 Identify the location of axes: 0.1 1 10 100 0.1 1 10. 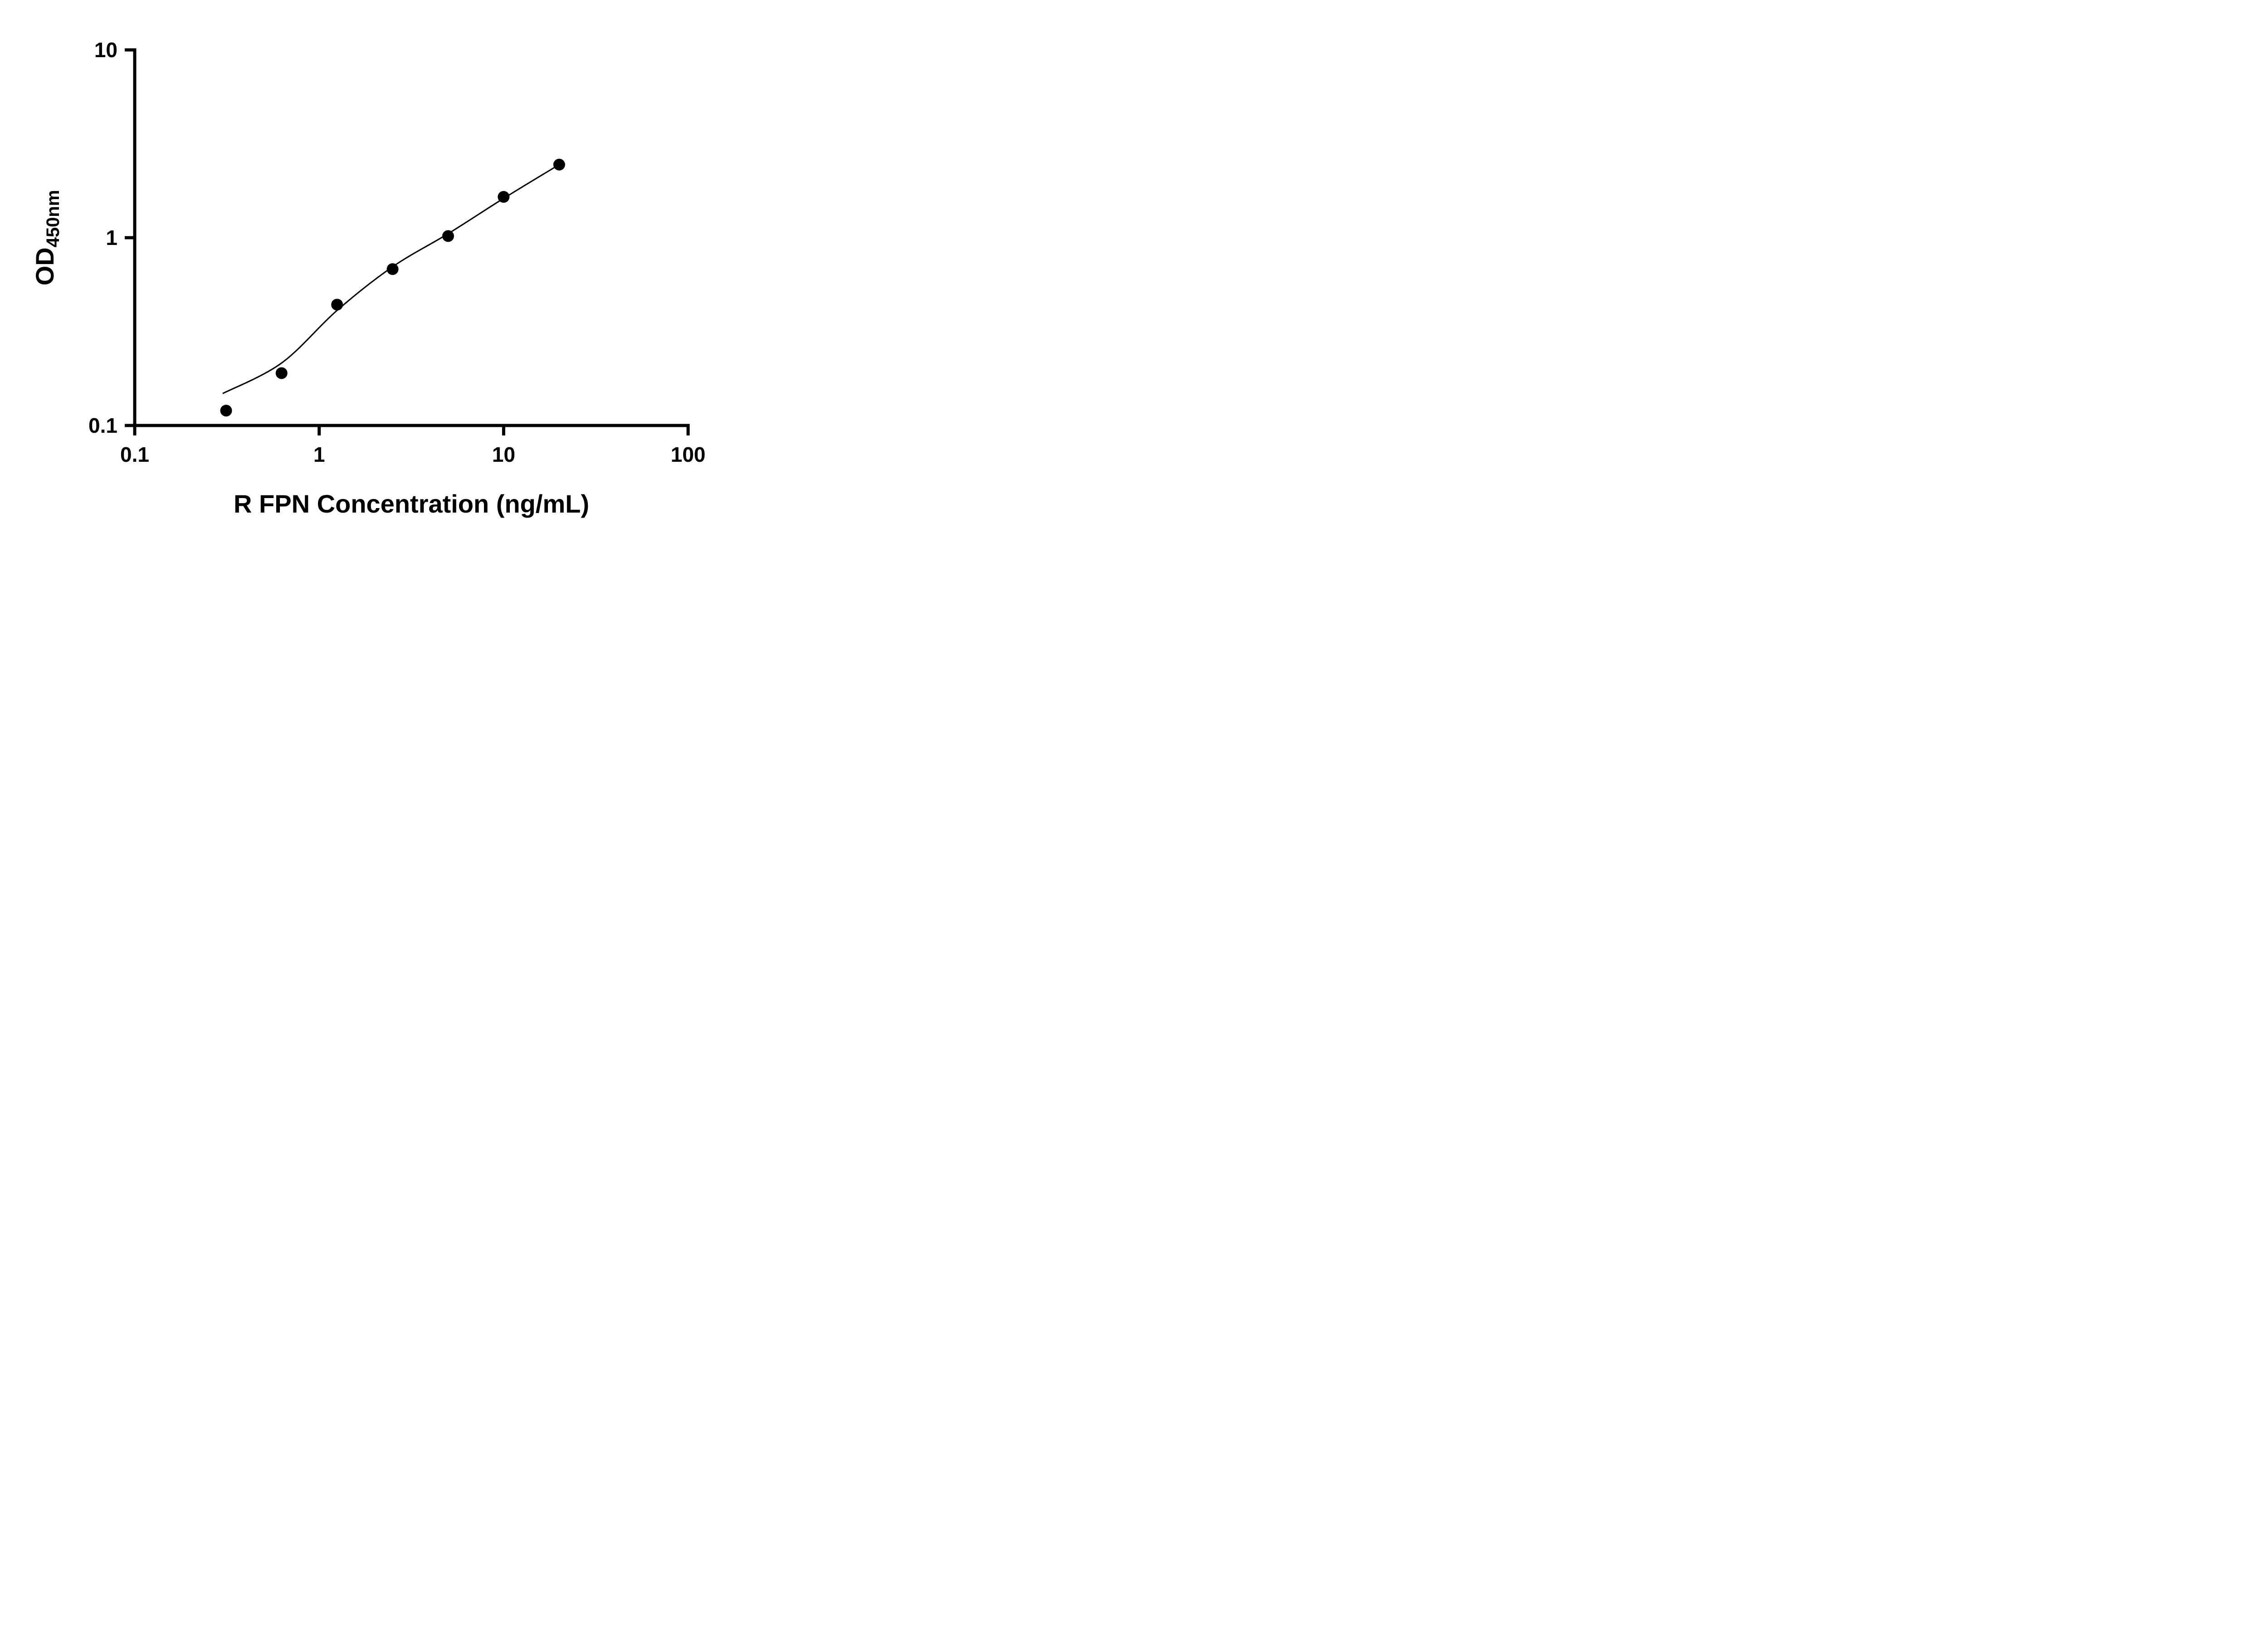
(397, 252).